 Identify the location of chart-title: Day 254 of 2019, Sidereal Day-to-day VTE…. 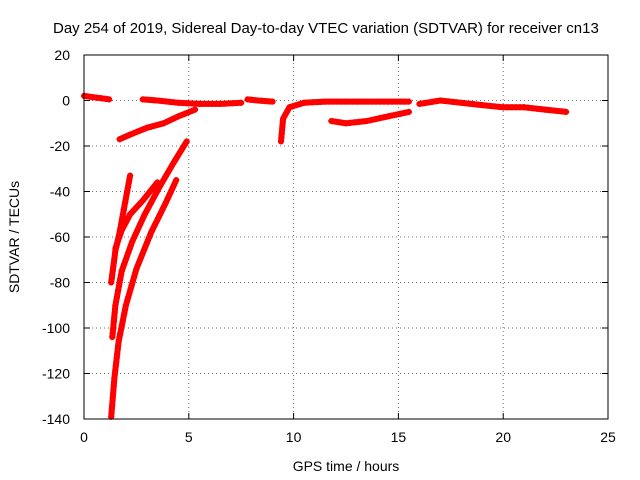
(326, 28).